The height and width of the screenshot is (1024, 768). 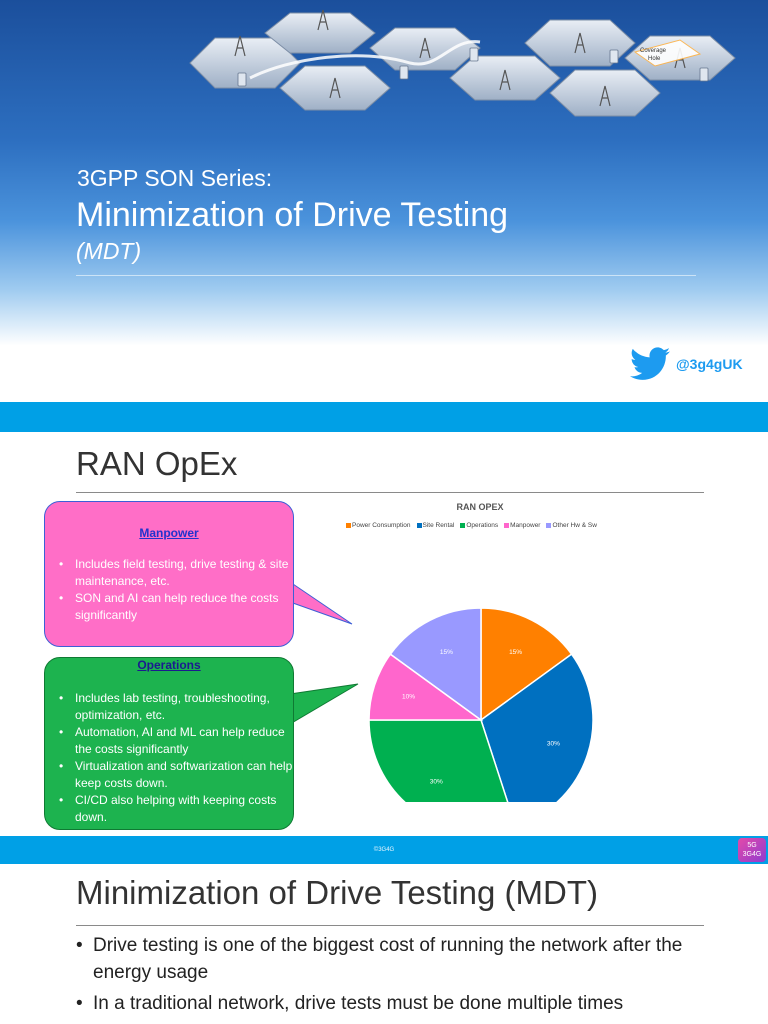 I want to click on legend-item: Power Consumption, so click(x=378, y=525).